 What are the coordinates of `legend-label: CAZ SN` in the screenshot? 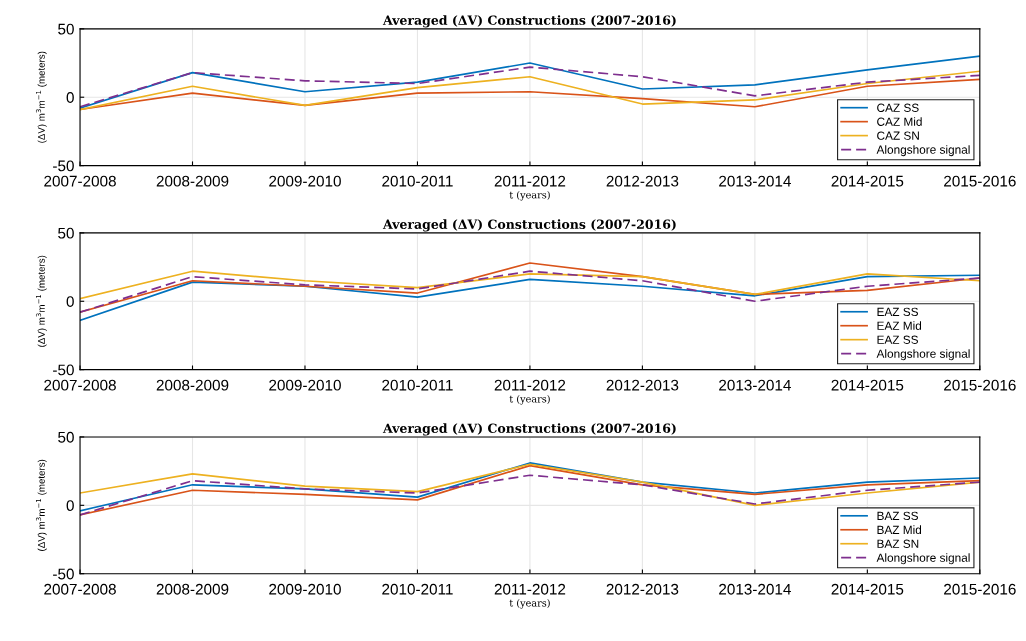 It's located at (898, 135).